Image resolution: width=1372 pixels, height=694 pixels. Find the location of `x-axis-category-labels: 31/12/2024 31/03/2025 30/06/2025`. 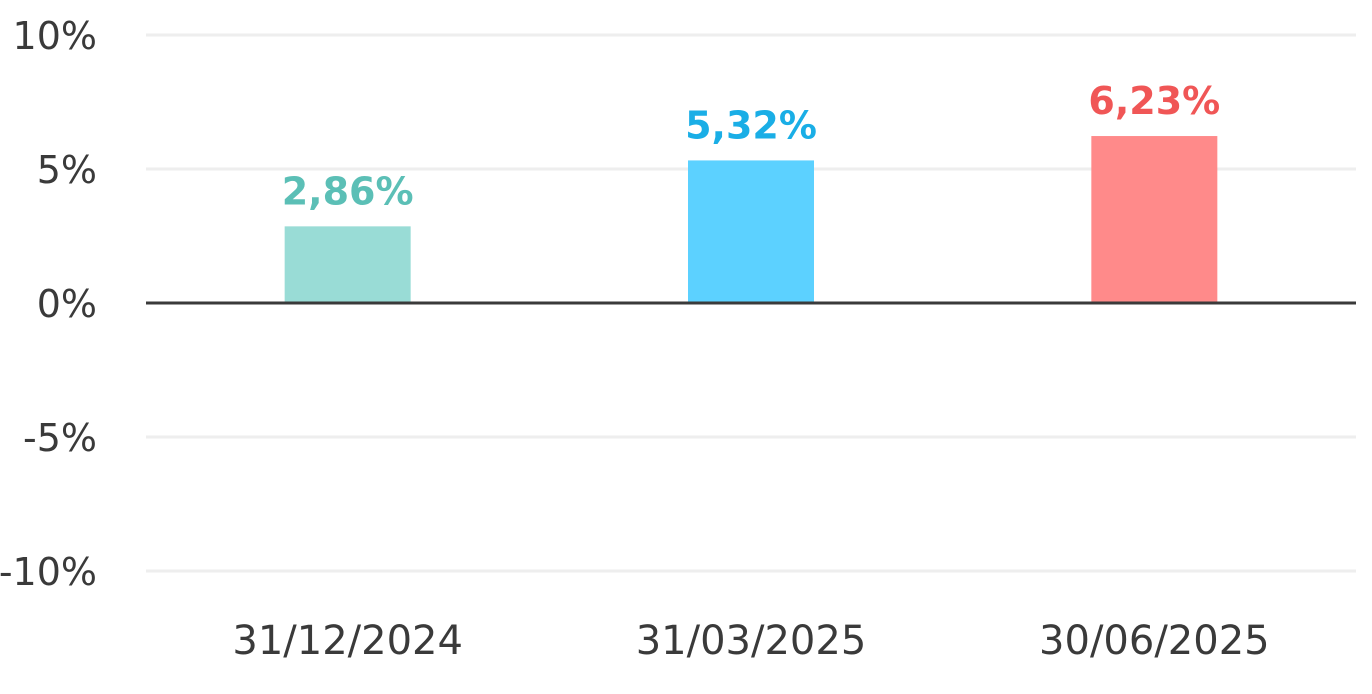

x-axis-category-labels: 31/12/2024 31/03/2025 30/06/2025 is located at coordinates (750, 641).